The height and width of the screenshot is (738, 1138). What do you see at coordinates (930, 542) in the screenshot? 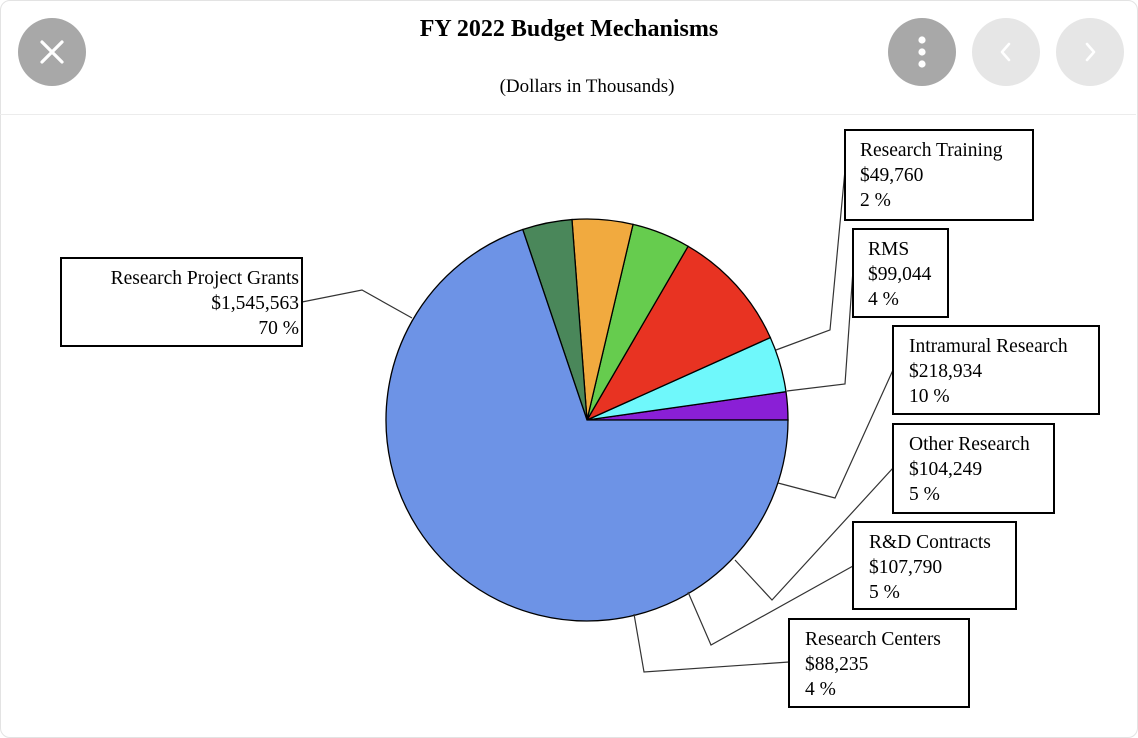
I see `slice-name-label-r-d-contracts: R&D Contracts` at bounding box center [930, 542].